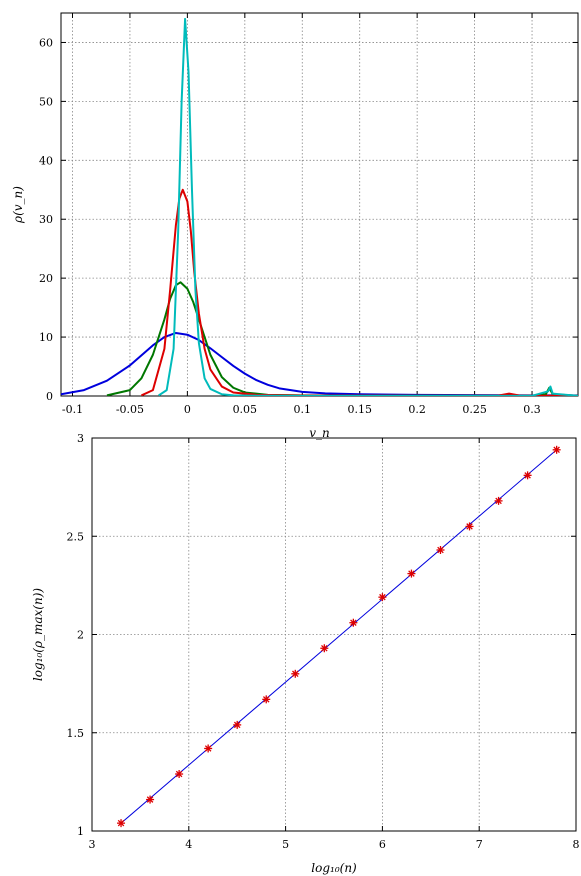  I want to click on y-tick-label: 40, so click(46, 160).